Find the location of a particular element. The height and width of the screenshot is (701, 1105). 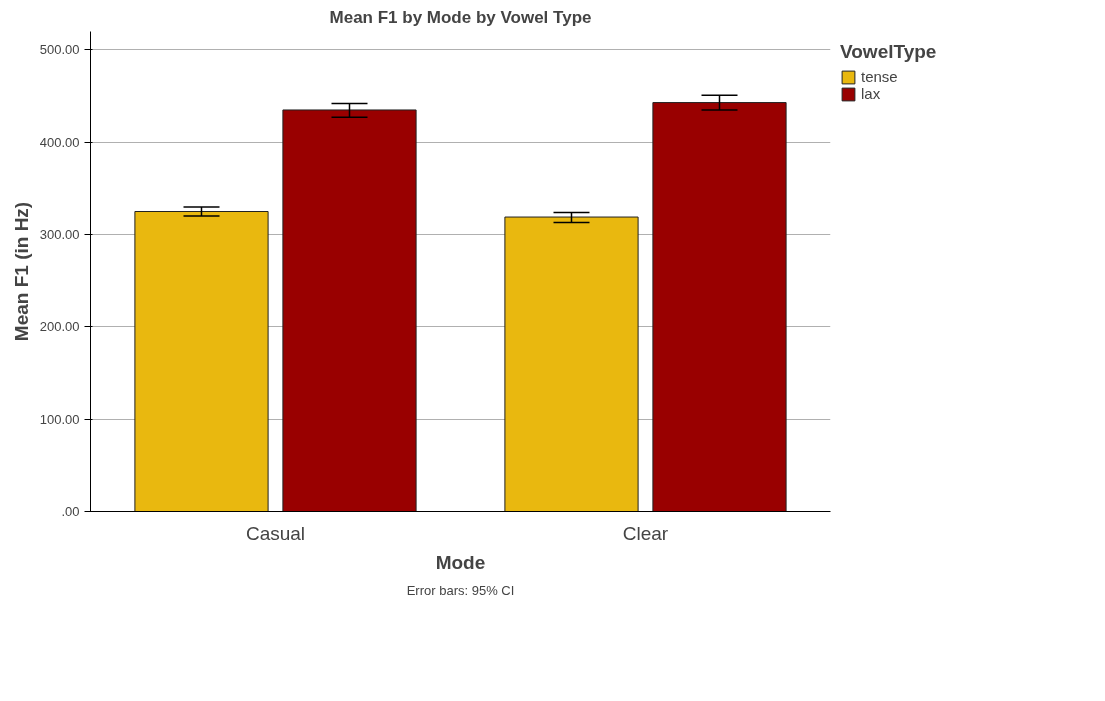

legend-title: VowelType is located at coordinates (888, 52).